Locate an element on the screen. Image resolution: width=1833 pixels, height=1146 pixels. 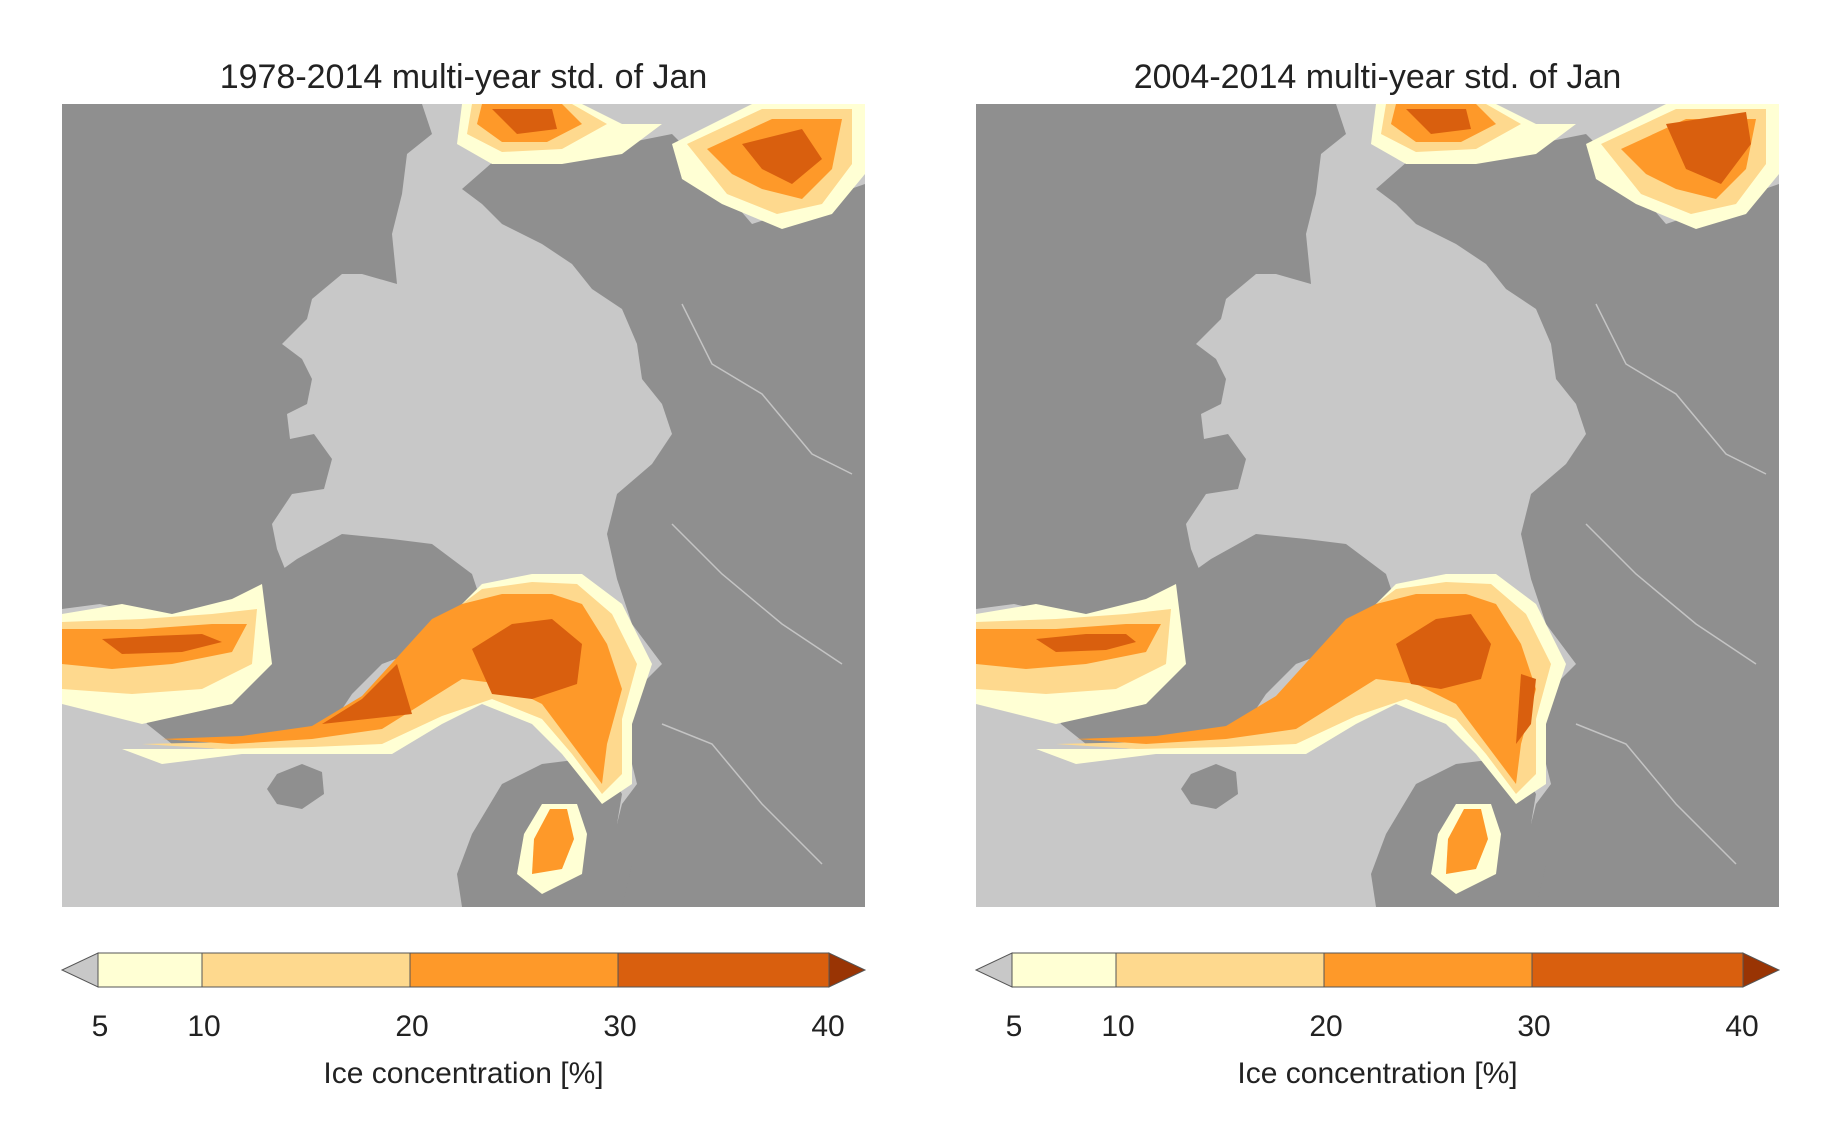
map-title: 1978-2014 multi-year std. of Jan is located at coordinates (463, 77).